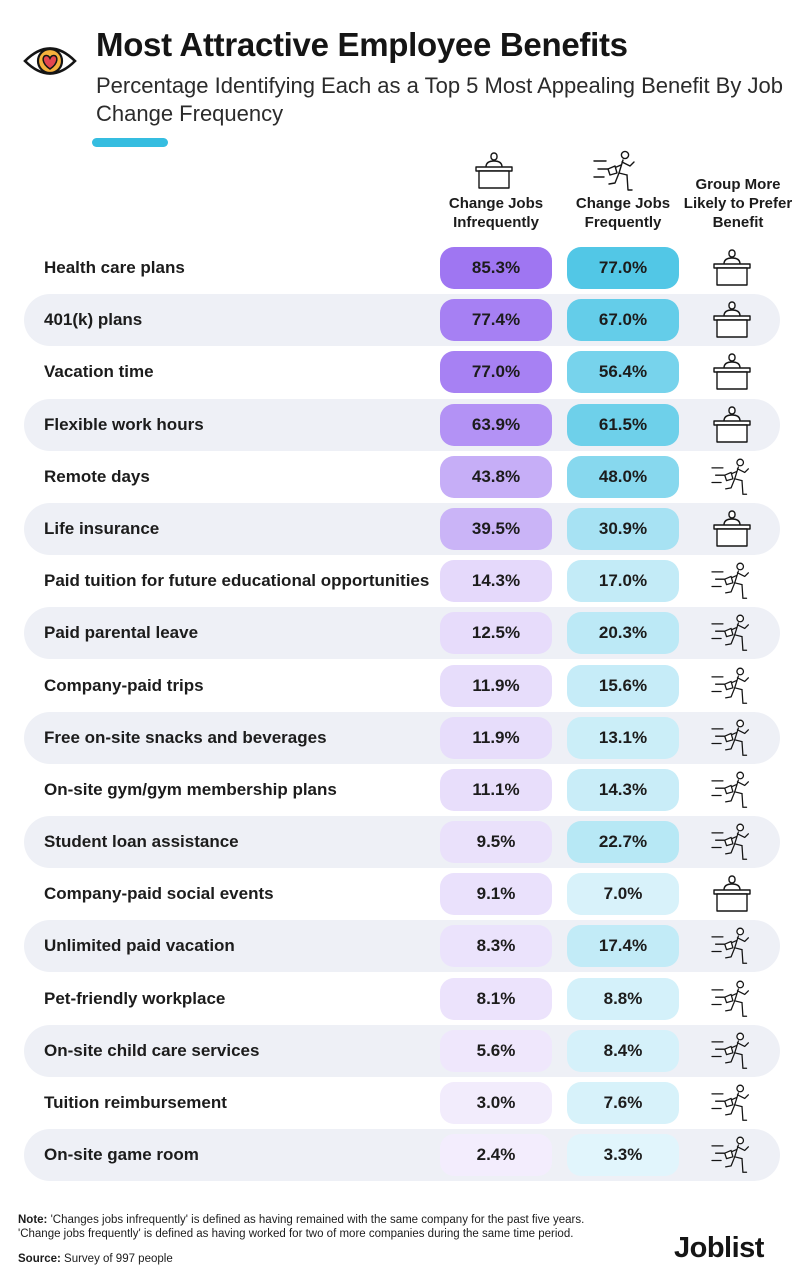 The image size is (800, 1282). What do you see at coordinates (402, 946) in the screenshot?
I see `table-row: Unlimited paid vacation 8.3% 17.4%` at bounding box center [402, 946].